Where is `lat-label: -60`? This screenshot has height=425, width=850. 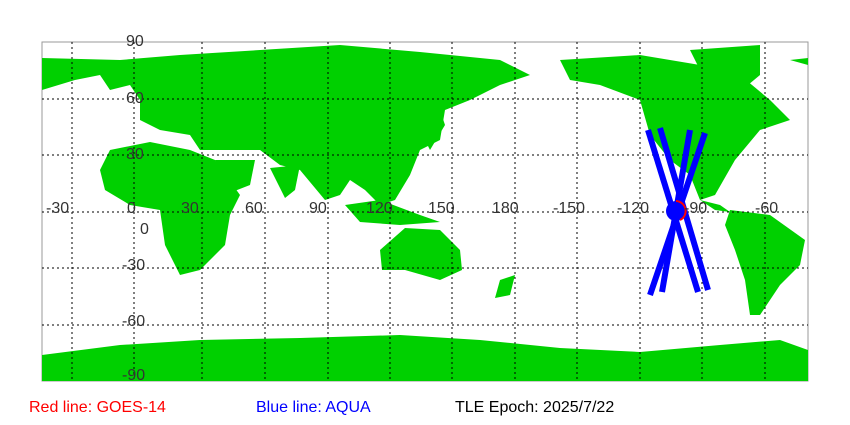 lat-label: -60 is located at coordinates (133, 321).